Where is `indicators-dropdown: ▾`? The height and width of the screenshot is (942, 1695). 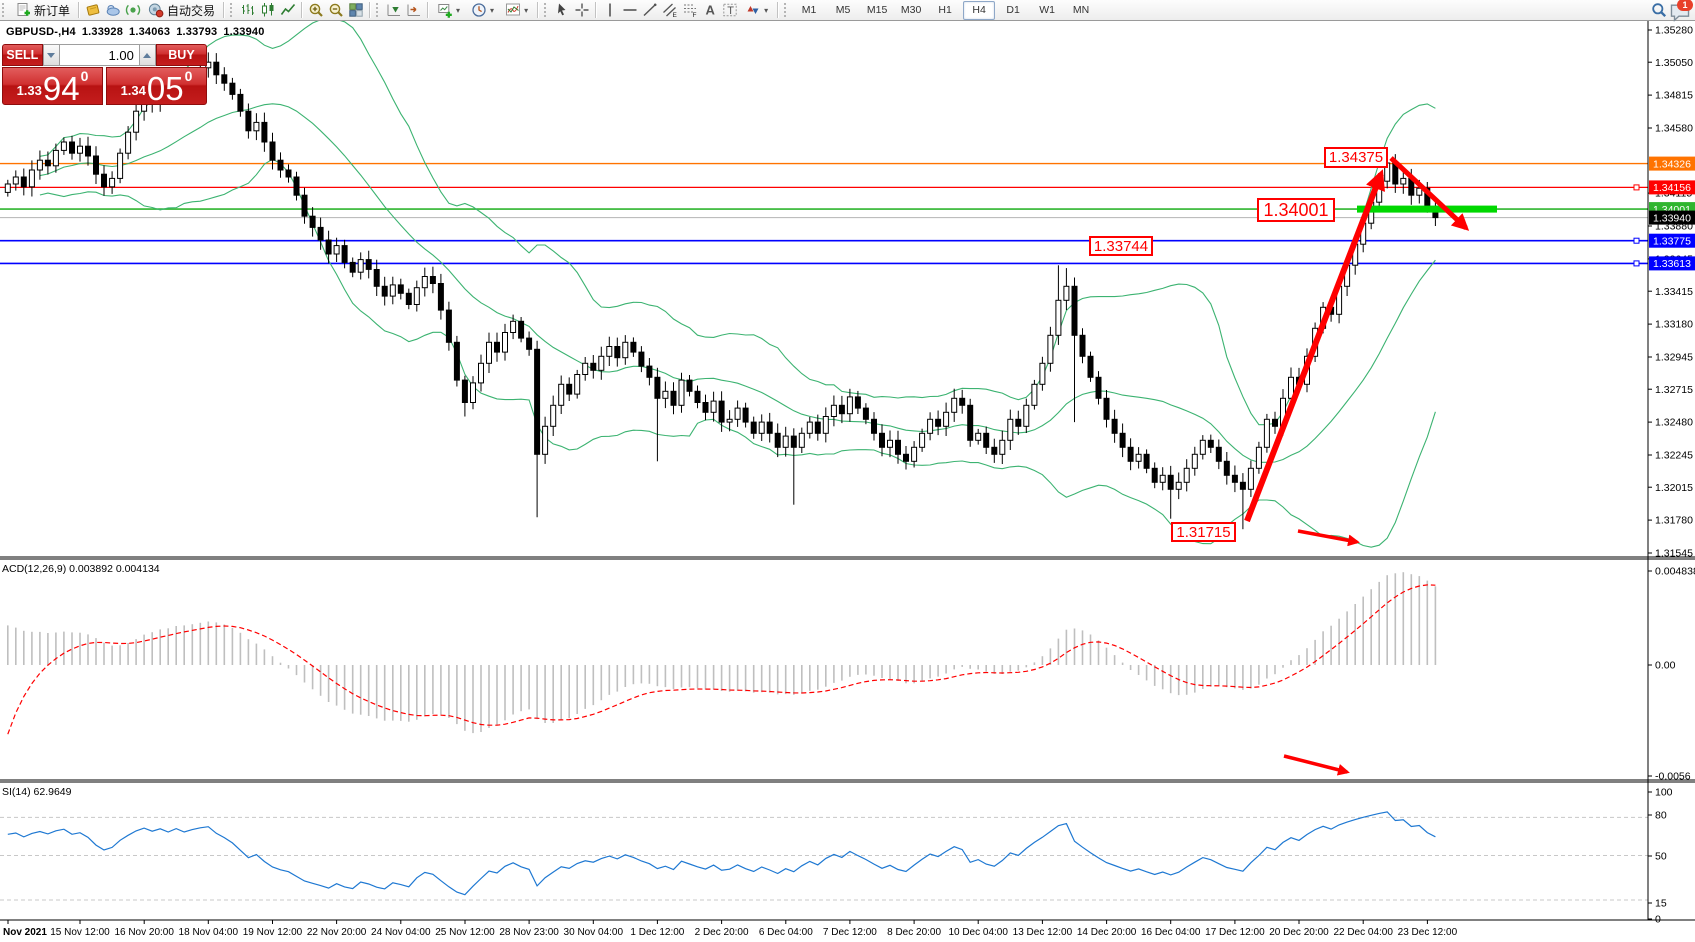
indicators-dropdown: ▾ is located at coordinates (517, 10).